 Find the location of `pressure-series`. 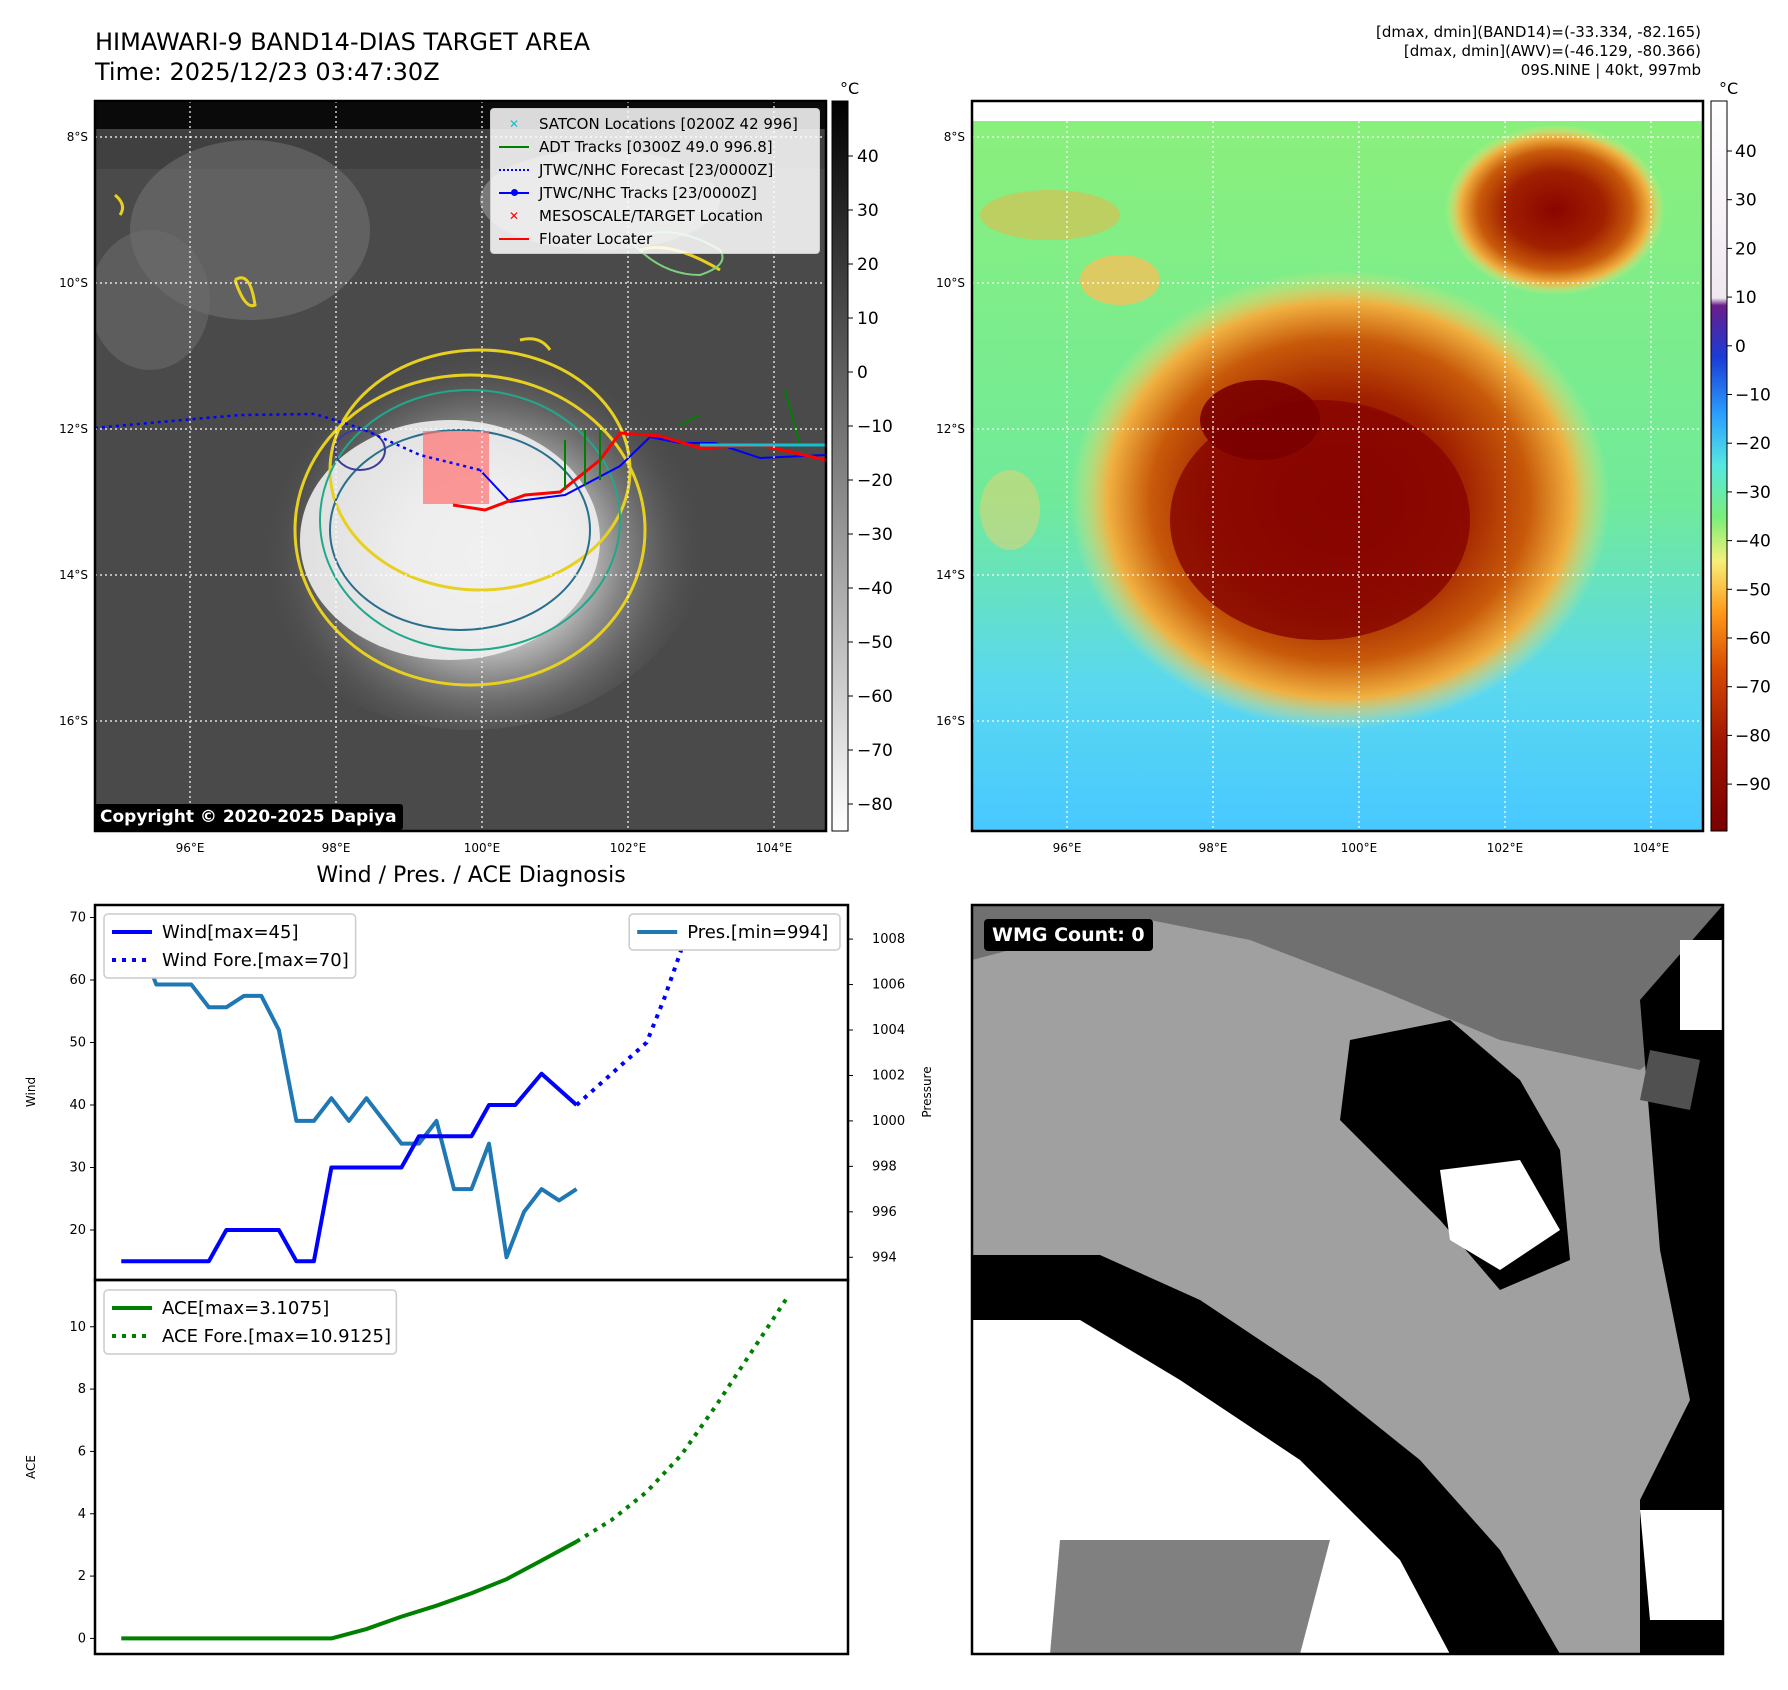

pressure-series is located at coordinates (349, 1098).